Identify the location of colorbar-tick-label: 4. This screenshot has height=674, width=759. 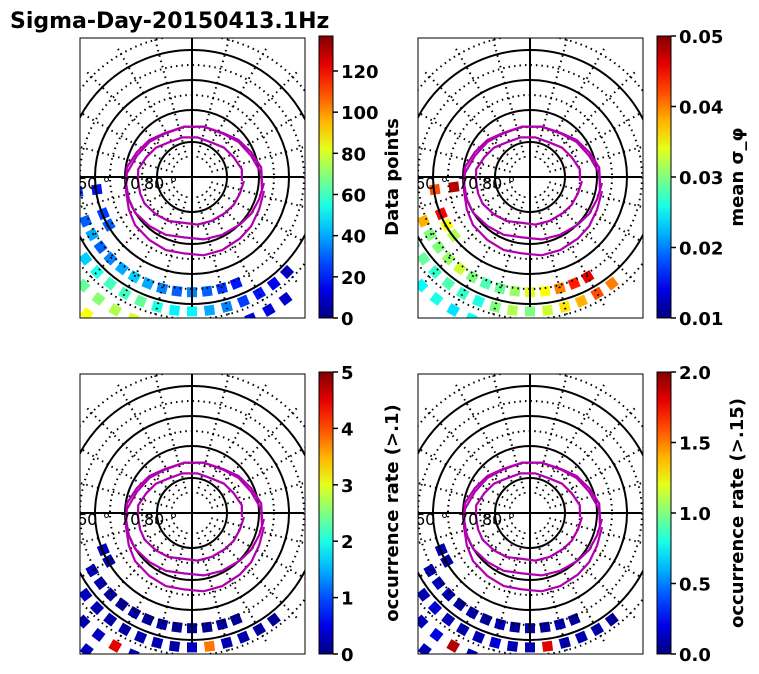
(347, 429).